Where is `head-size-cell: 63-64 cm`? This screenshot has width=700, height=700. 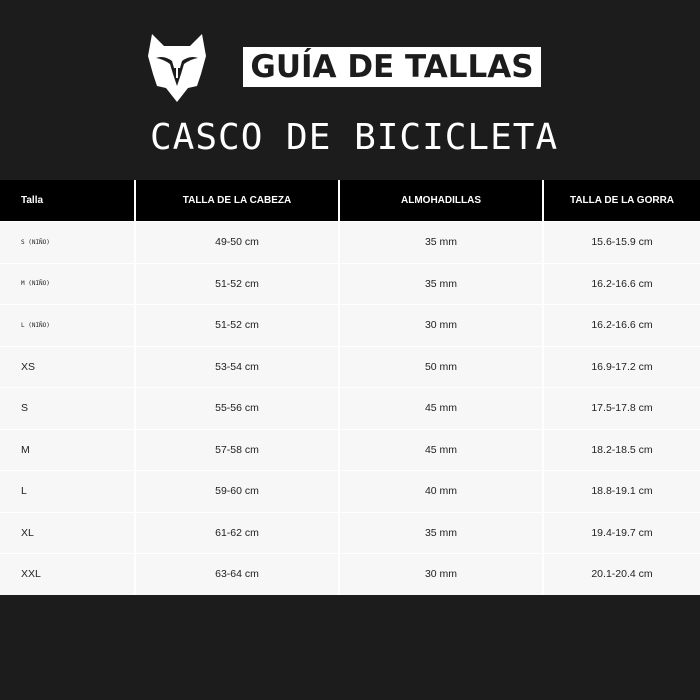
head-size-cell: 63-64 cm is located at coordinates (236, 574).